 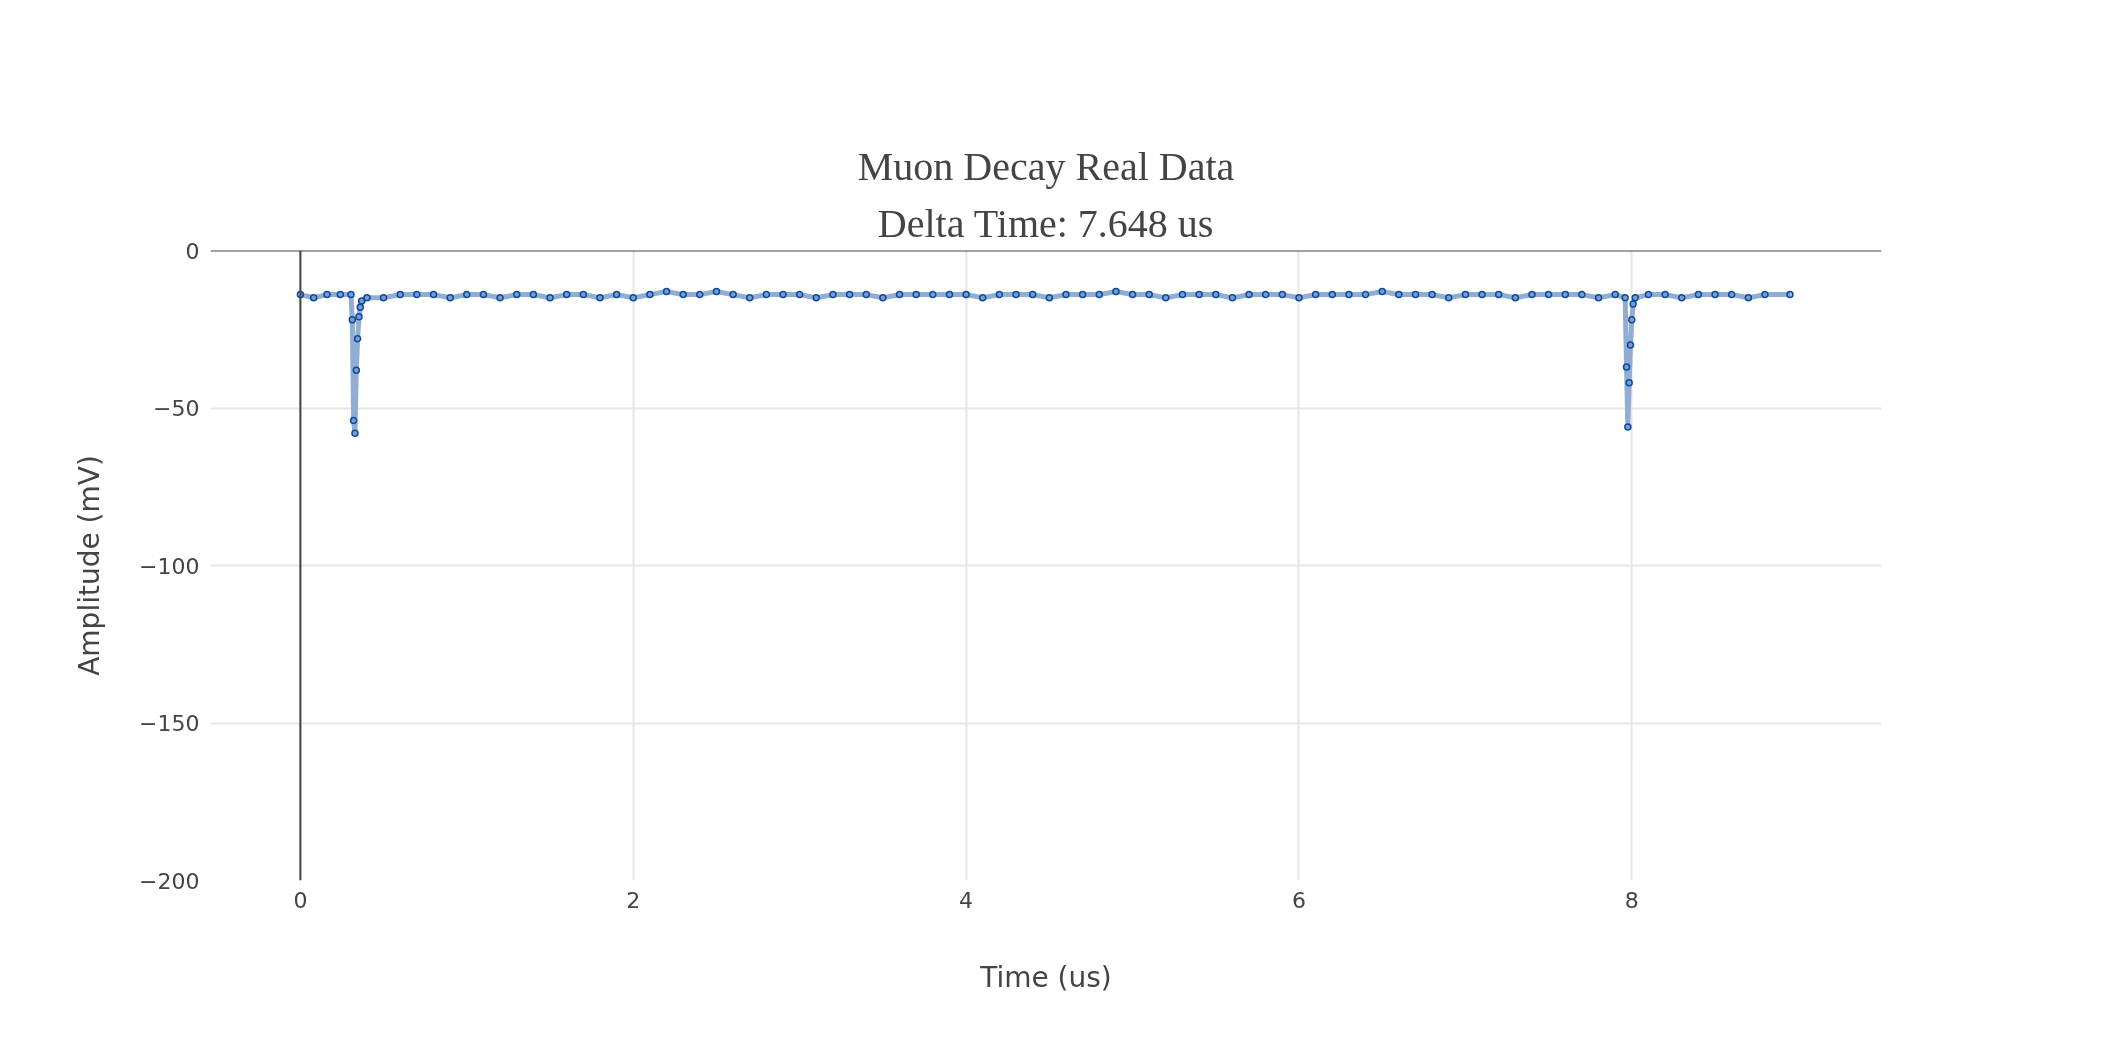 What do you see at coordinates (169, 723) in the screenshot?
I see `y-tick-label: −150` at bounding box center [169, 723].